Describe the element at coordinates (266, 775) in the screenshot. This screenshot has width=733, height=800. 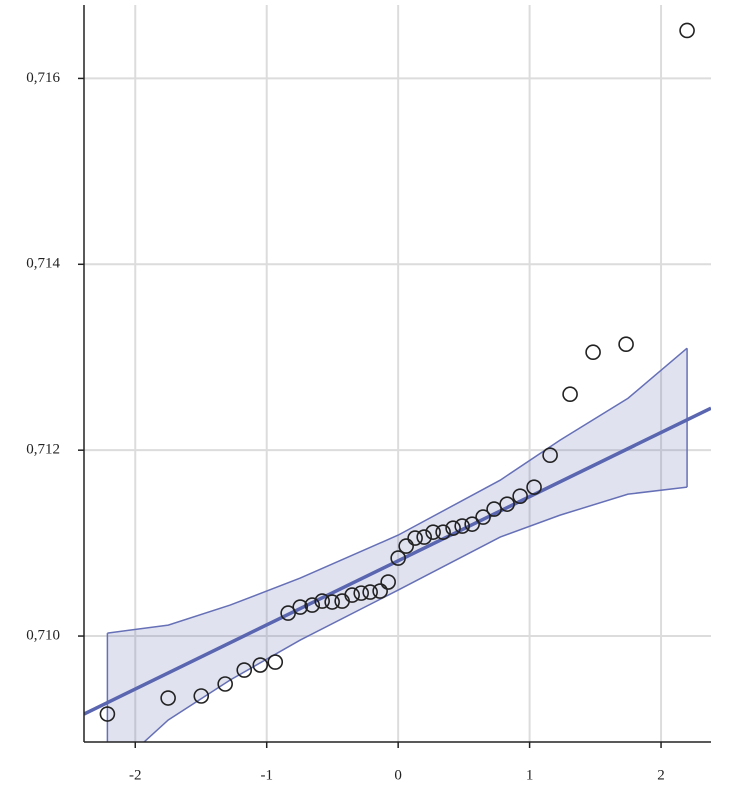
I see `x-tick-label: -1` at that location.